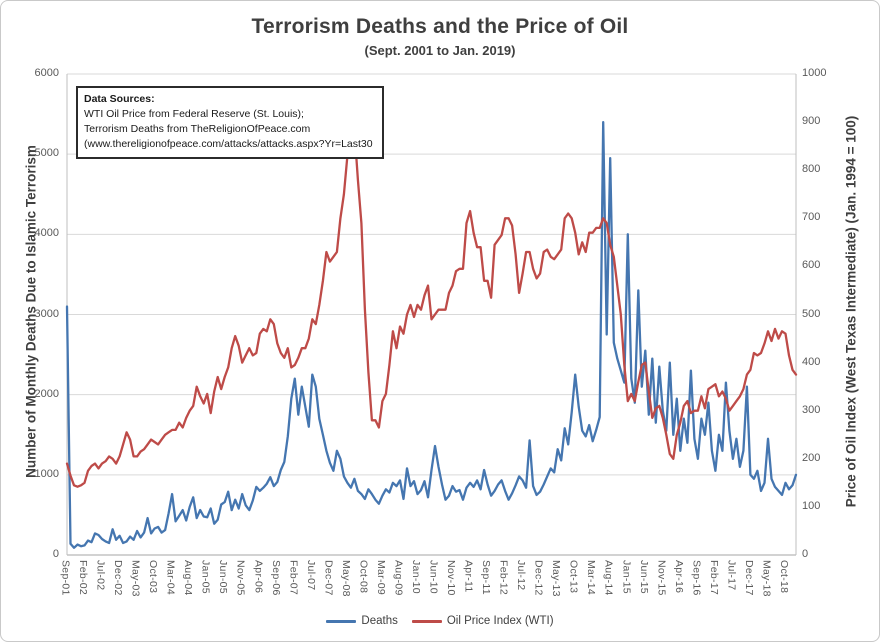 The image size is (880, 642). Describe the element at coordinates (468, 576) in the screenshot. I see `x-axis-tick-label: Apr-11` at that location.